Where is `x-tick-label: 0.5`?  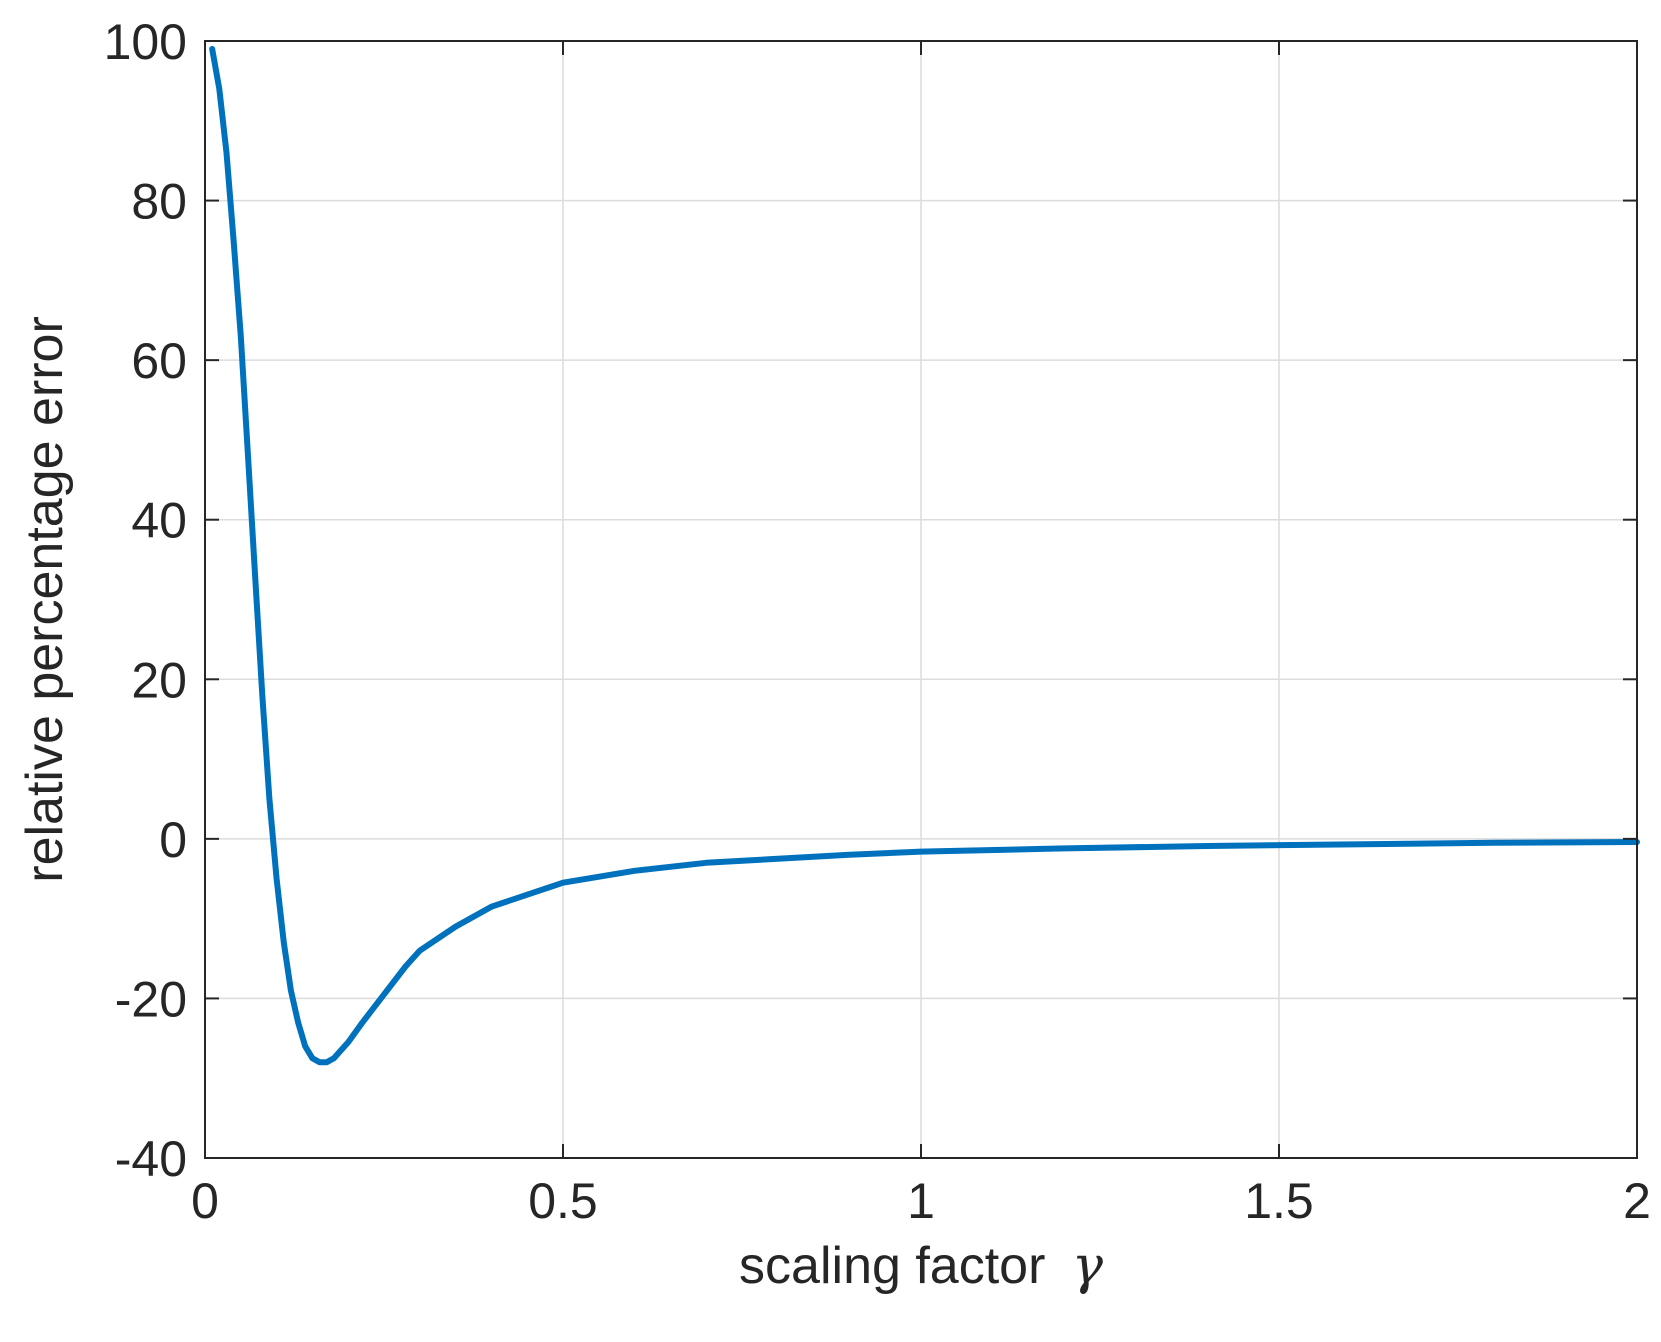 x-tick-label: 0.5 is located at coordinates (563, 1201).